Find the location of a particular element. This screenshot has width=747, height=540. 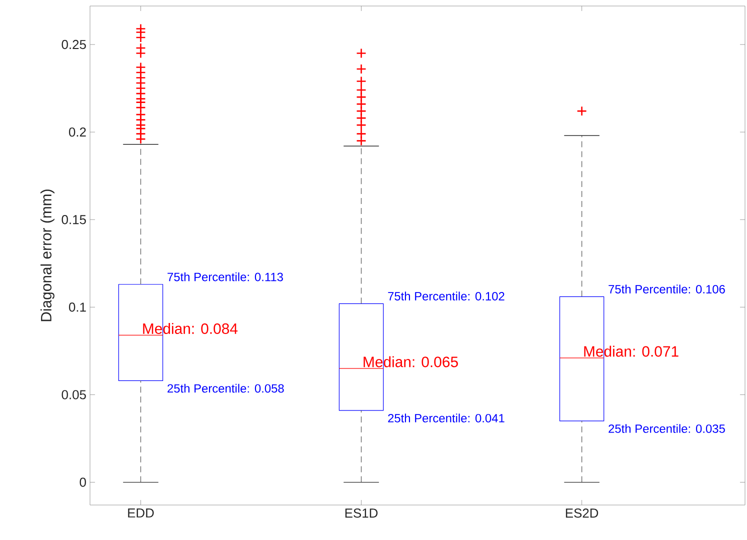

x-tick-label: ES1D is located at coordinates (361, 513).